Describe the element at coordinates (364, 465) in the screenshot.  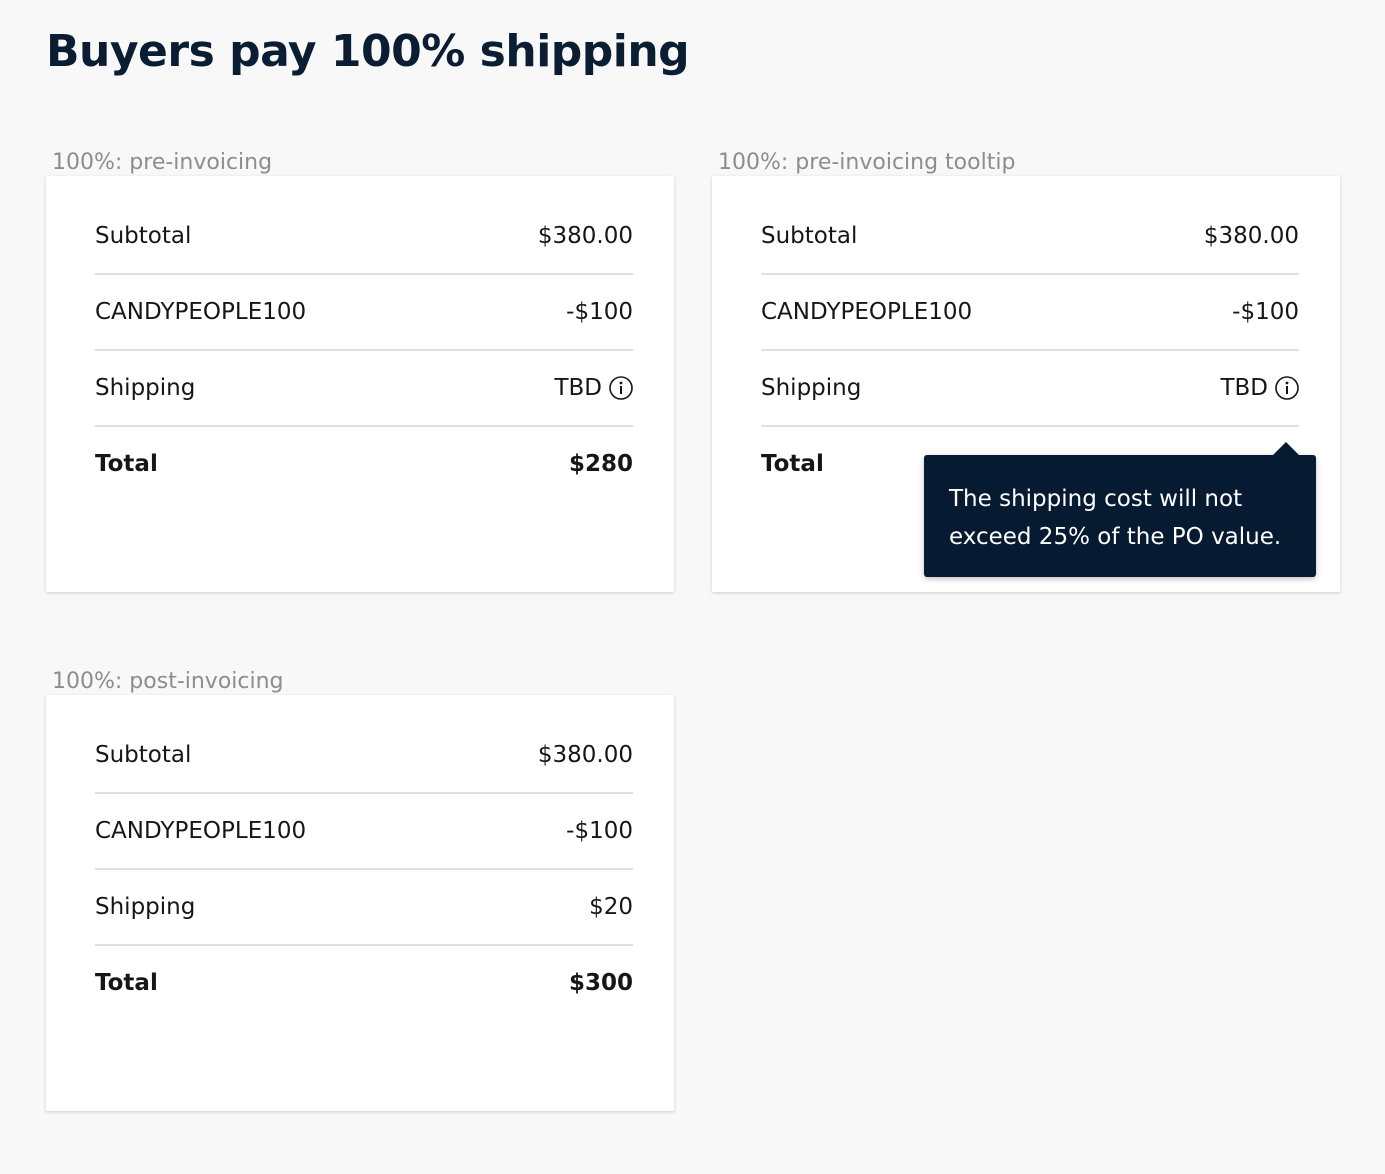
I see `total-row: Total $280` at that location.